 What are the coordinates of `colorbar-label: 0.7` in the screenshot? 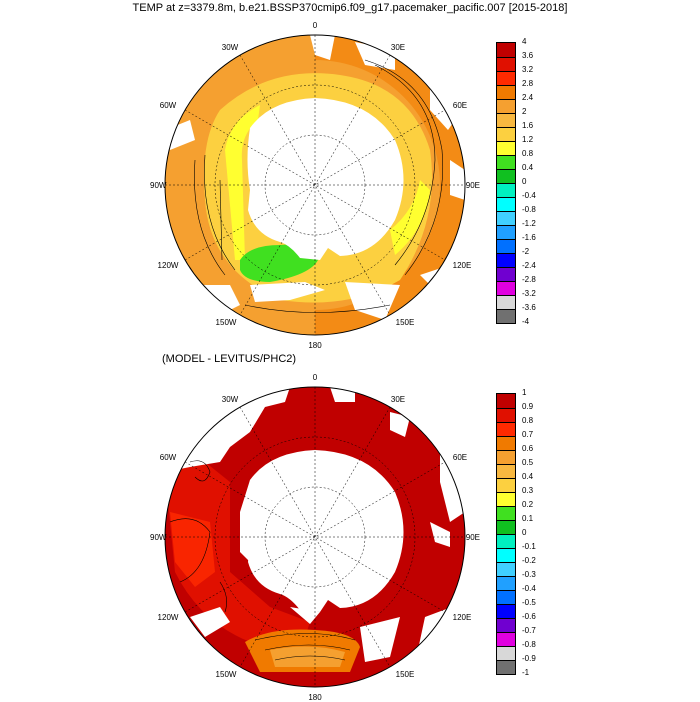 It's located at (528, 434).